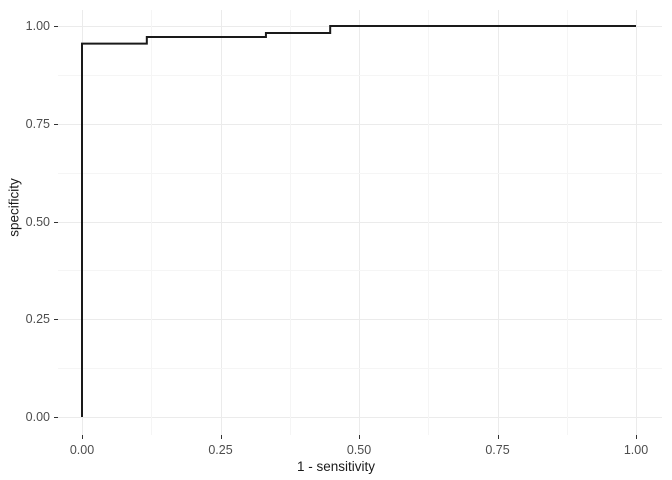  I want to click on y-tick-label: 0.75, so click(37, 123).